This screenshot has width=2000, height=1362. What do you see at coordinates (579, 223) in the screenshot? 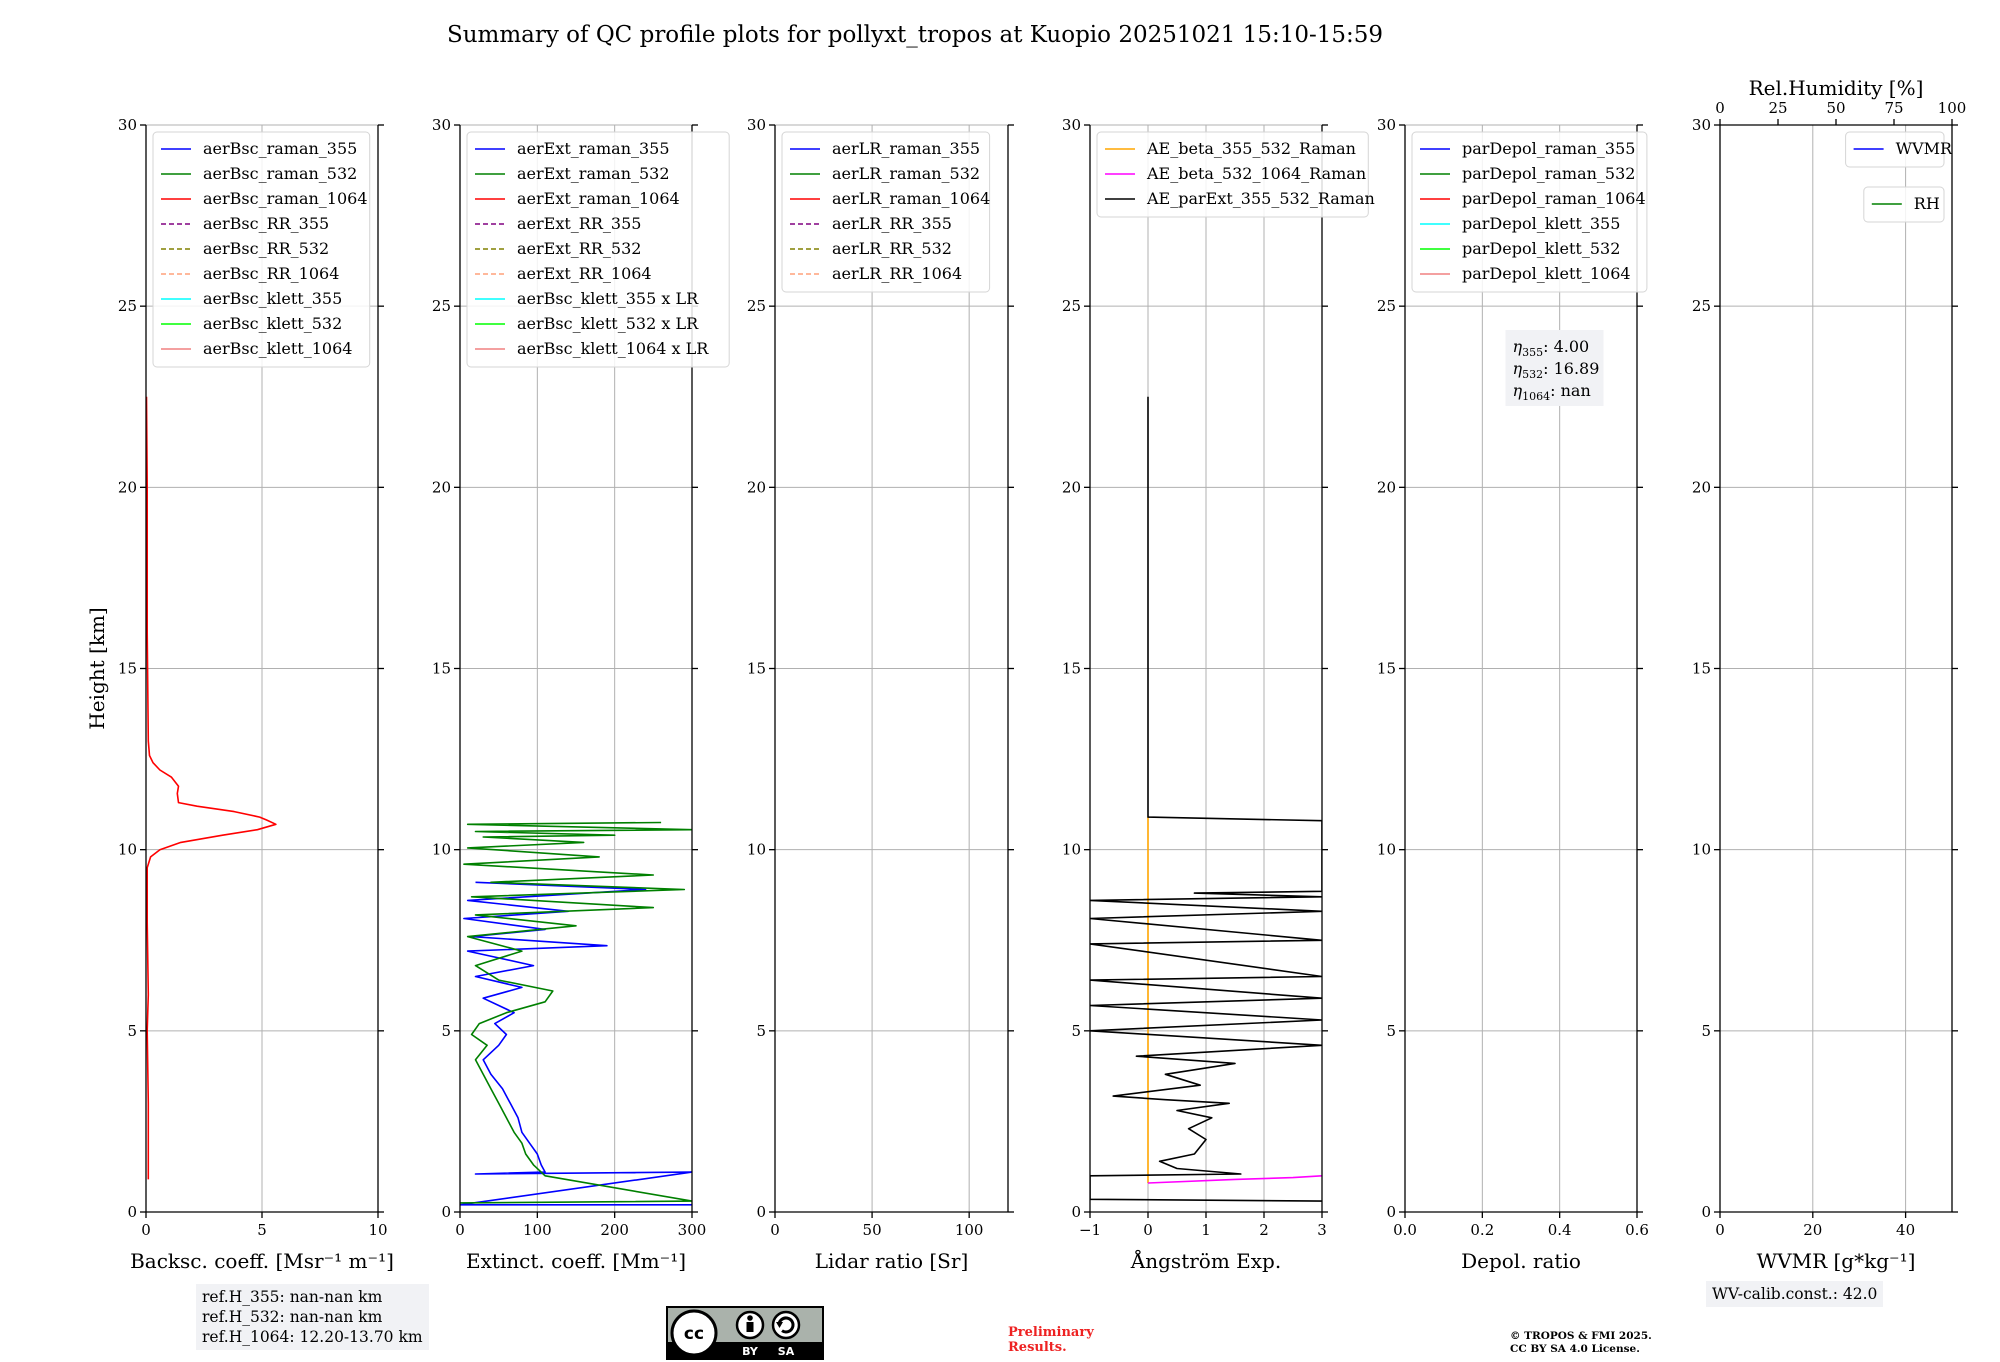
I see `legend-entry: aerExt_RR_355` at bounding box center [579, 223].